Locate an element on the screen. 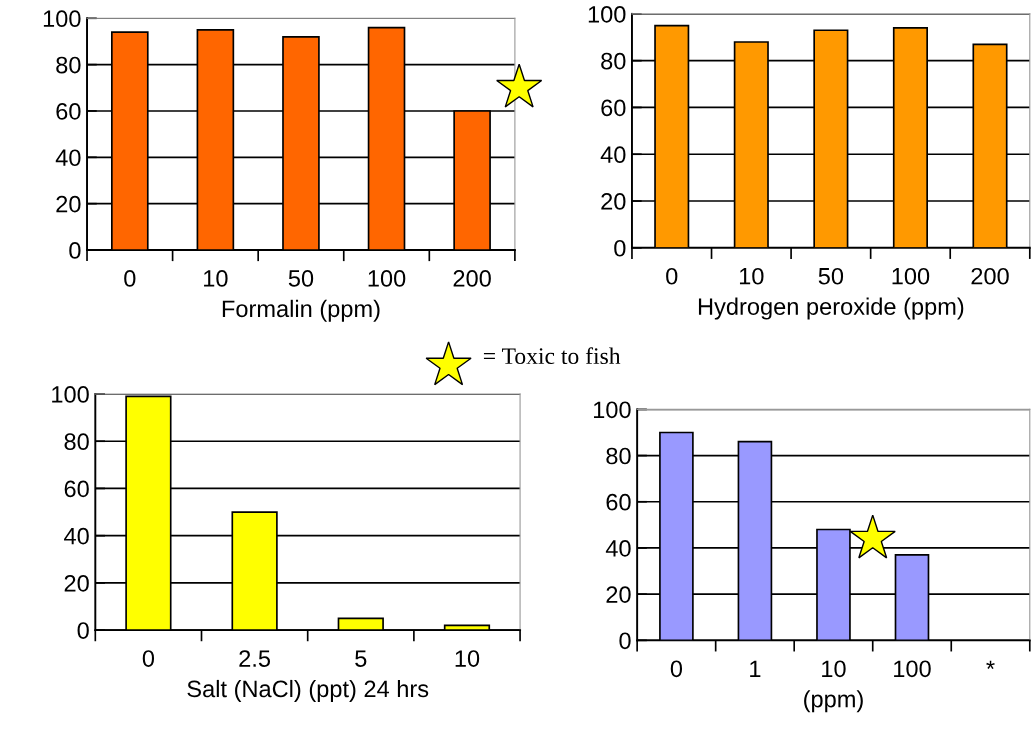  x-tick-label: 5 is located at coordinates (361, 658).